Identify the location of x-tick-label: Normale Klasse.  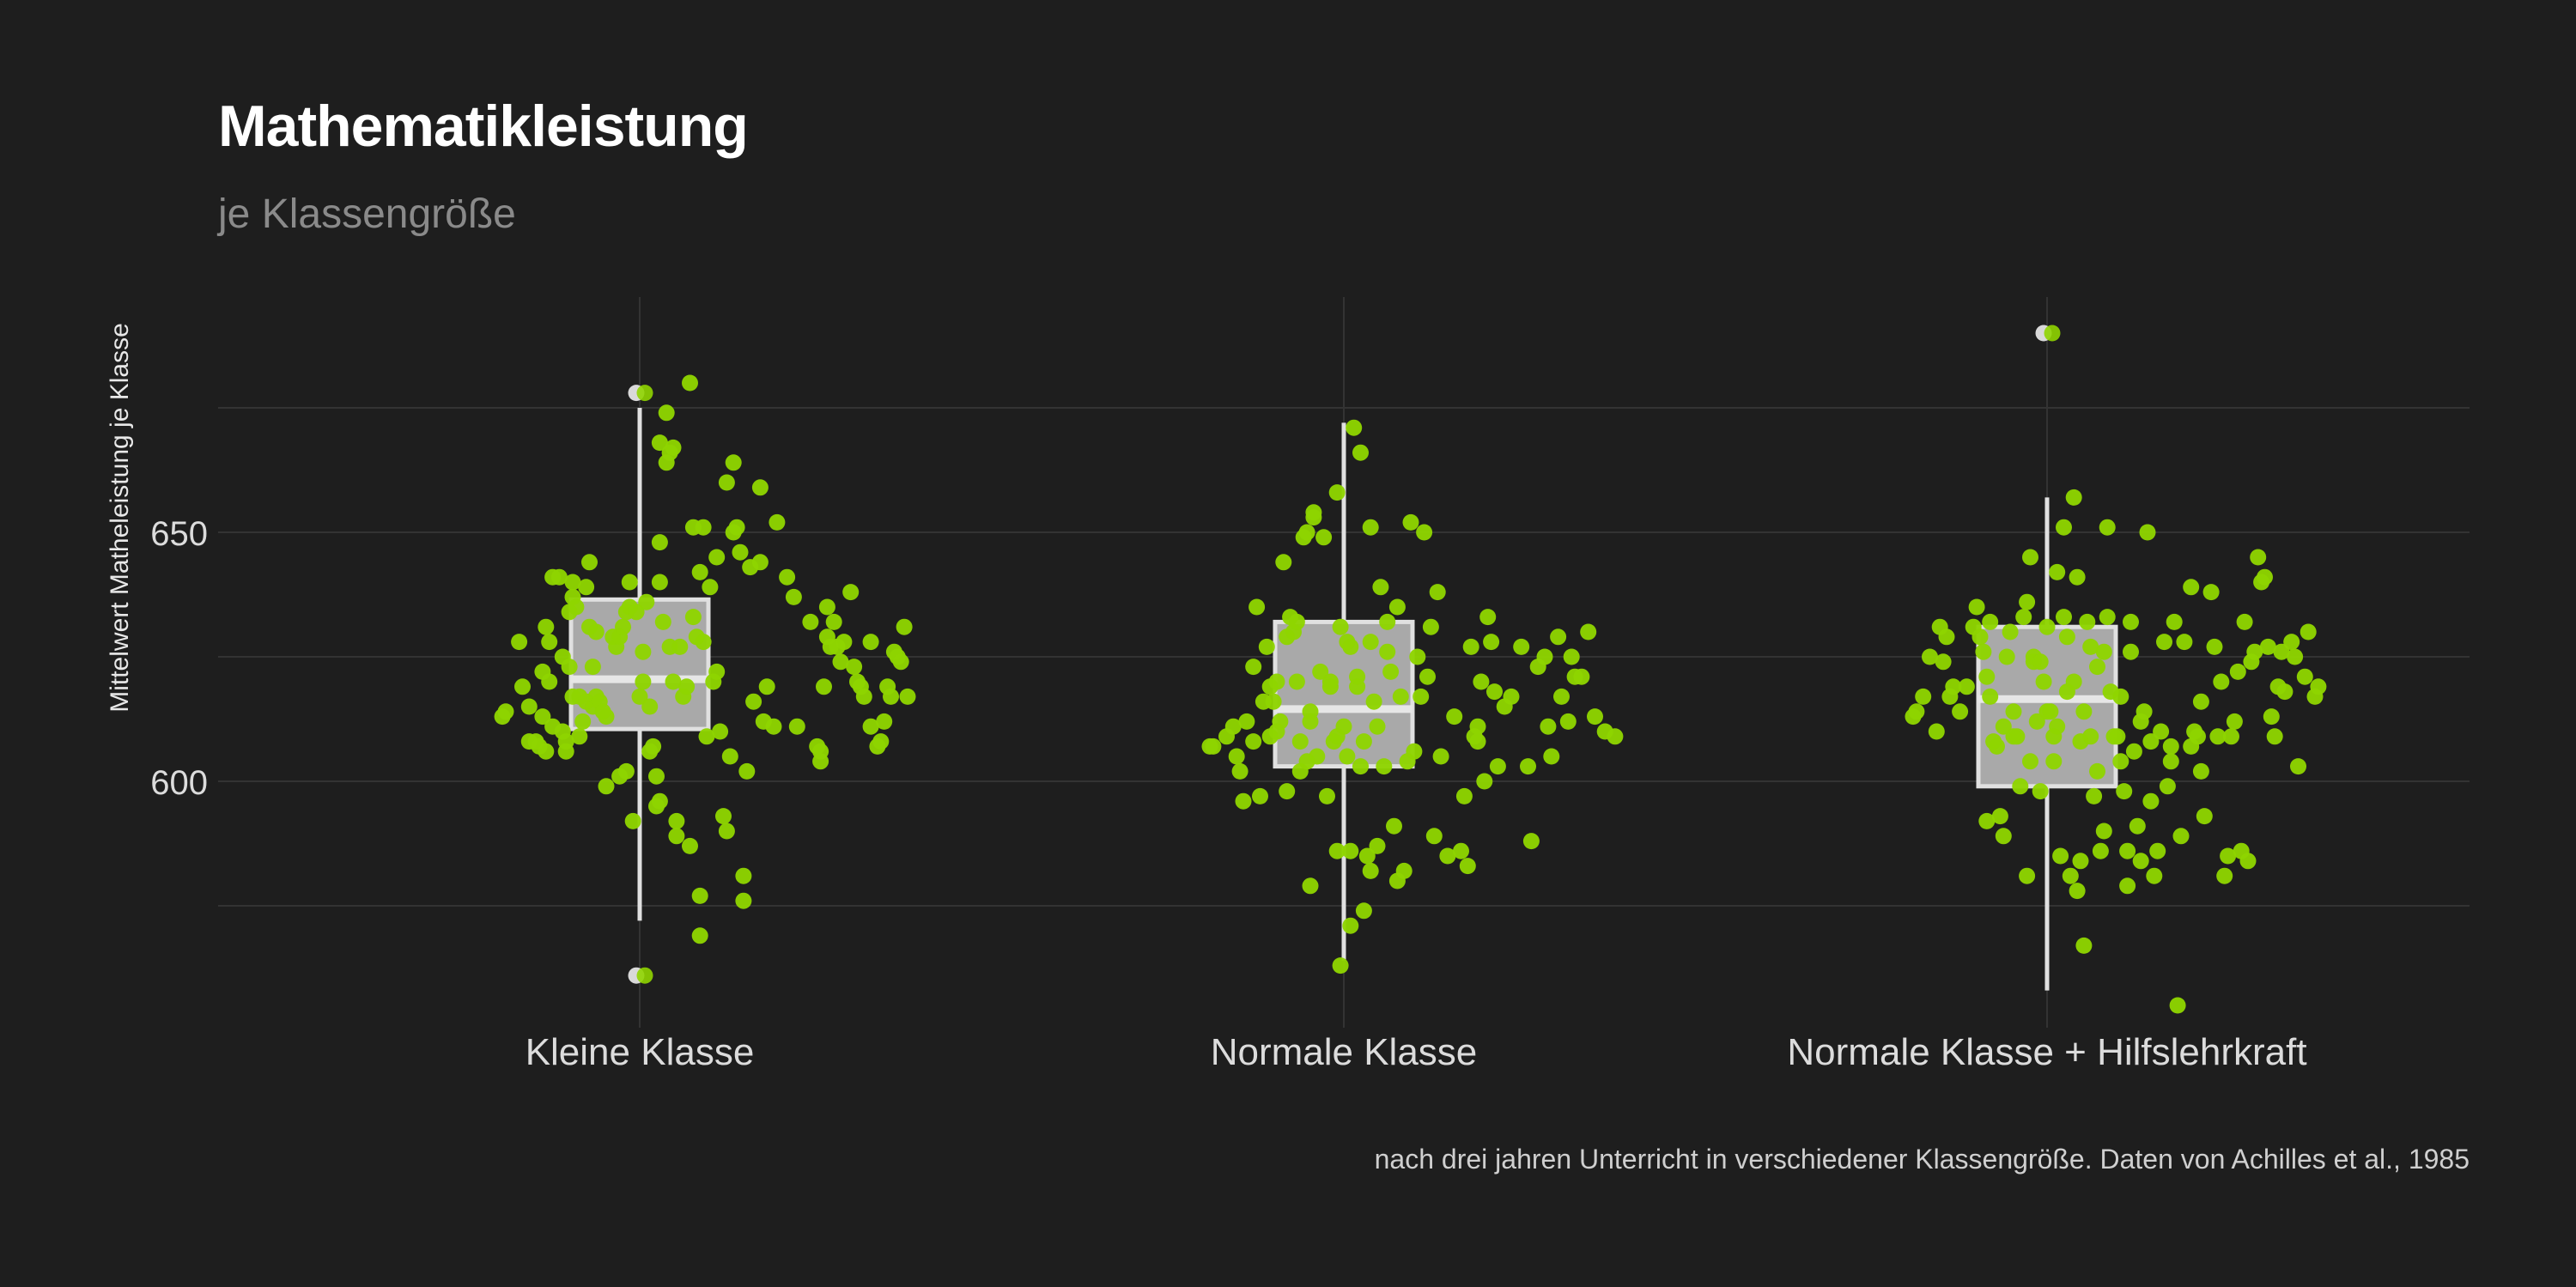
(1345, 1052).